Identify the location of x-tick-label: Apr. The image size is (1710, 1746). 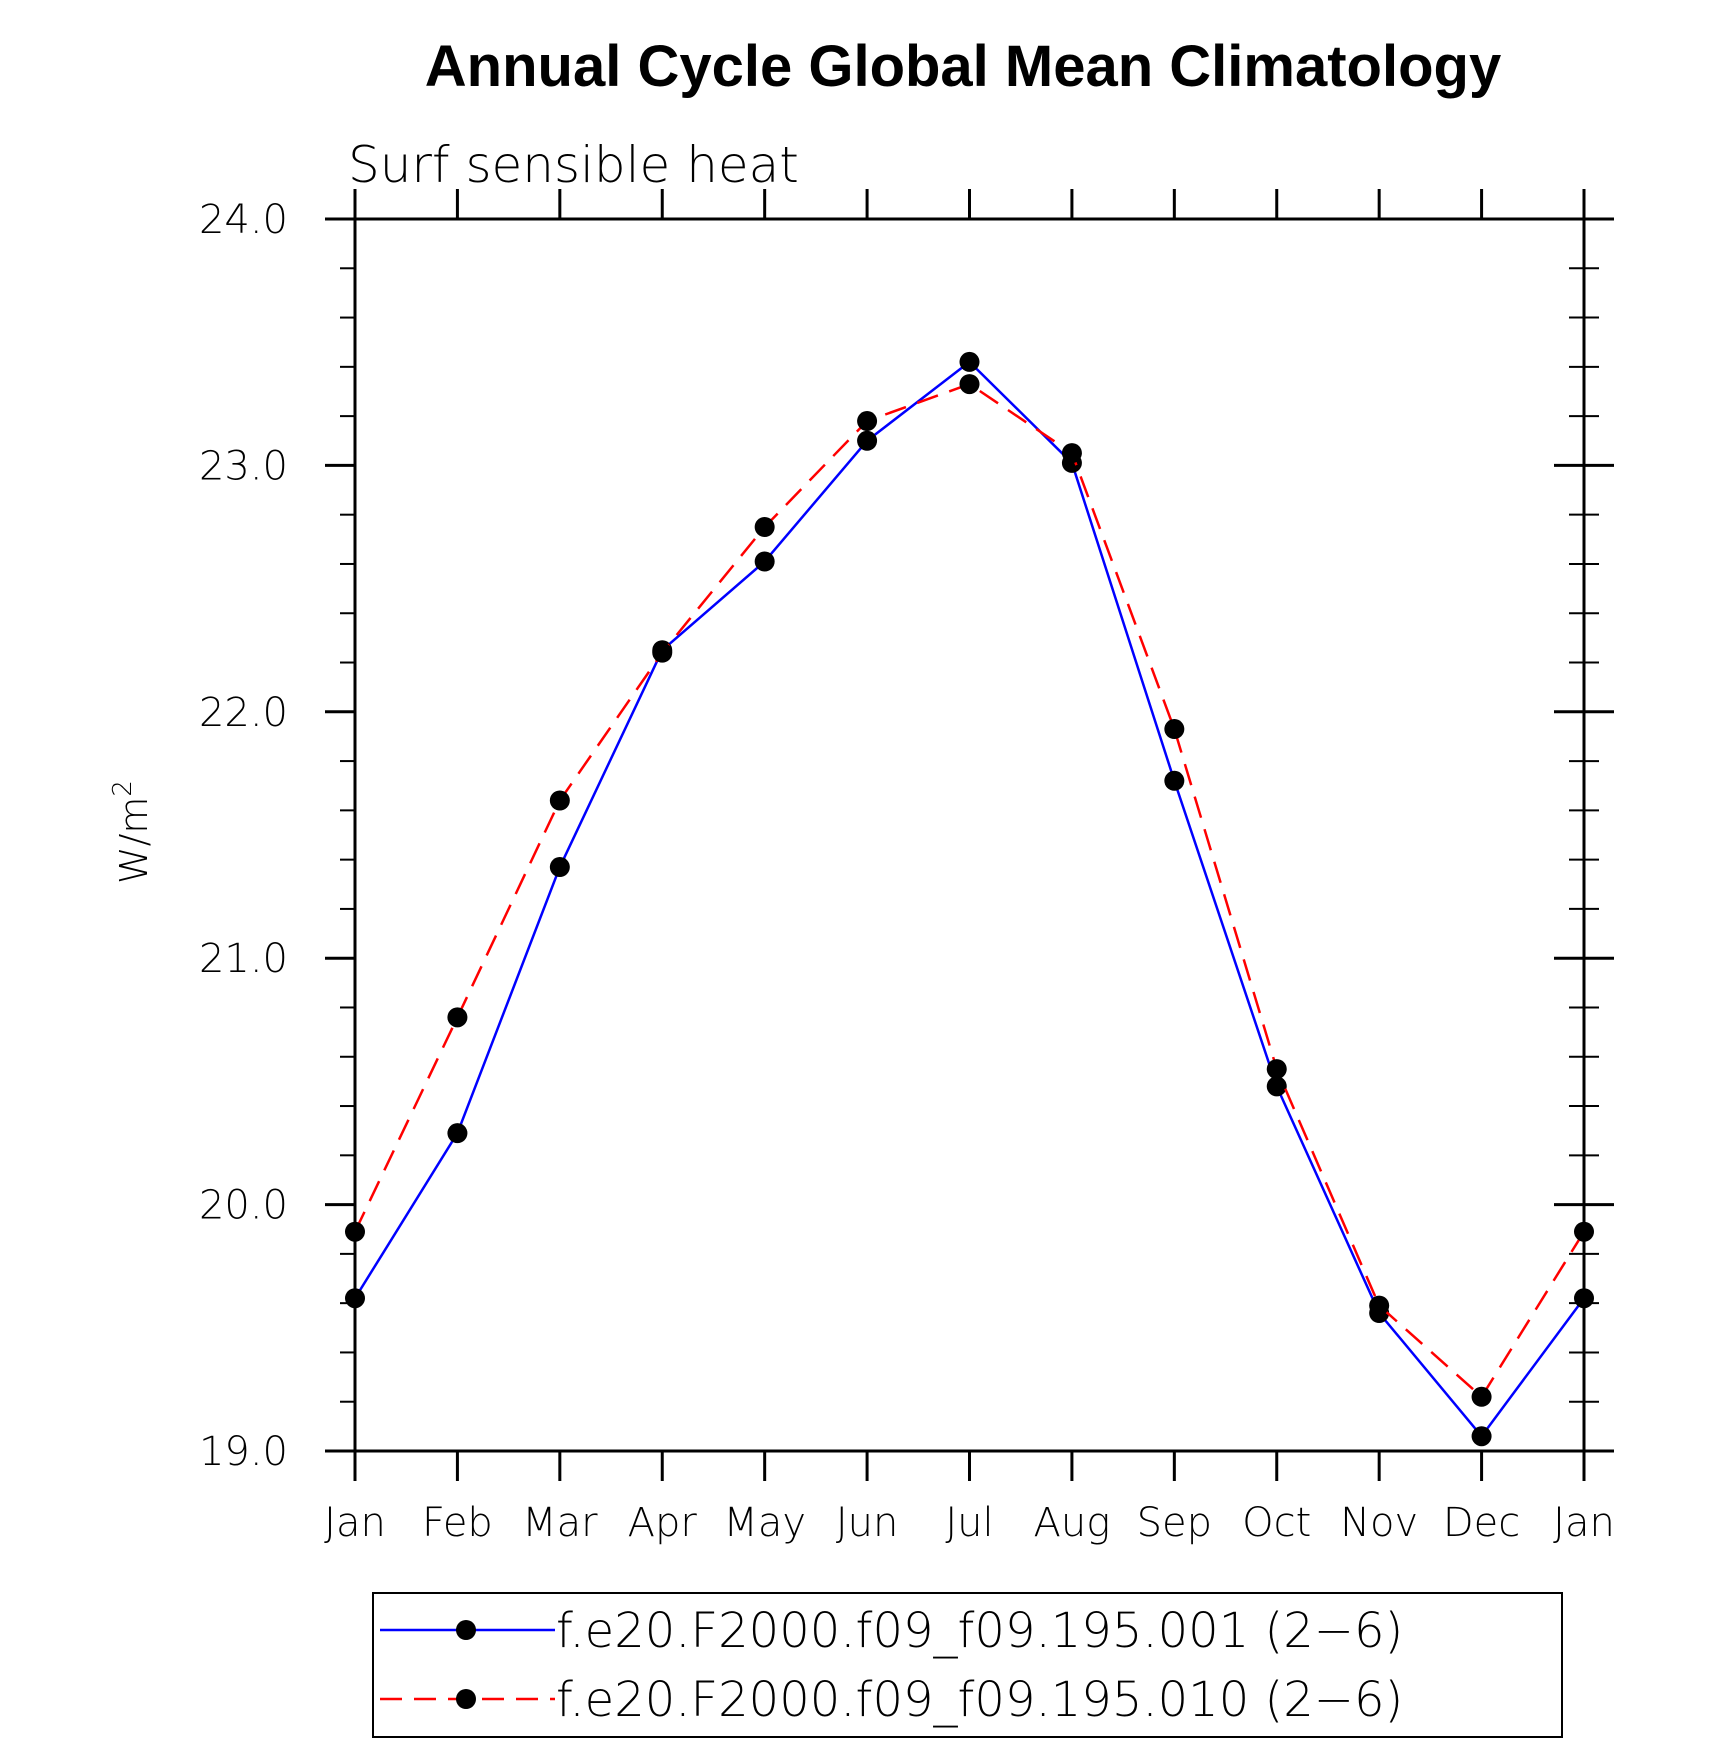
(663, 1523).